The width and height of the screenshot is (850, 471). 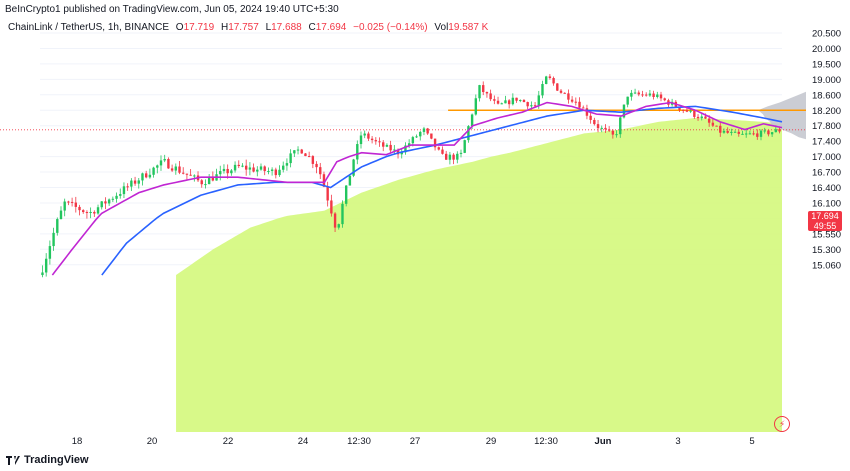 I want to click on volume-profile-shape, so click(x=782, y=115).